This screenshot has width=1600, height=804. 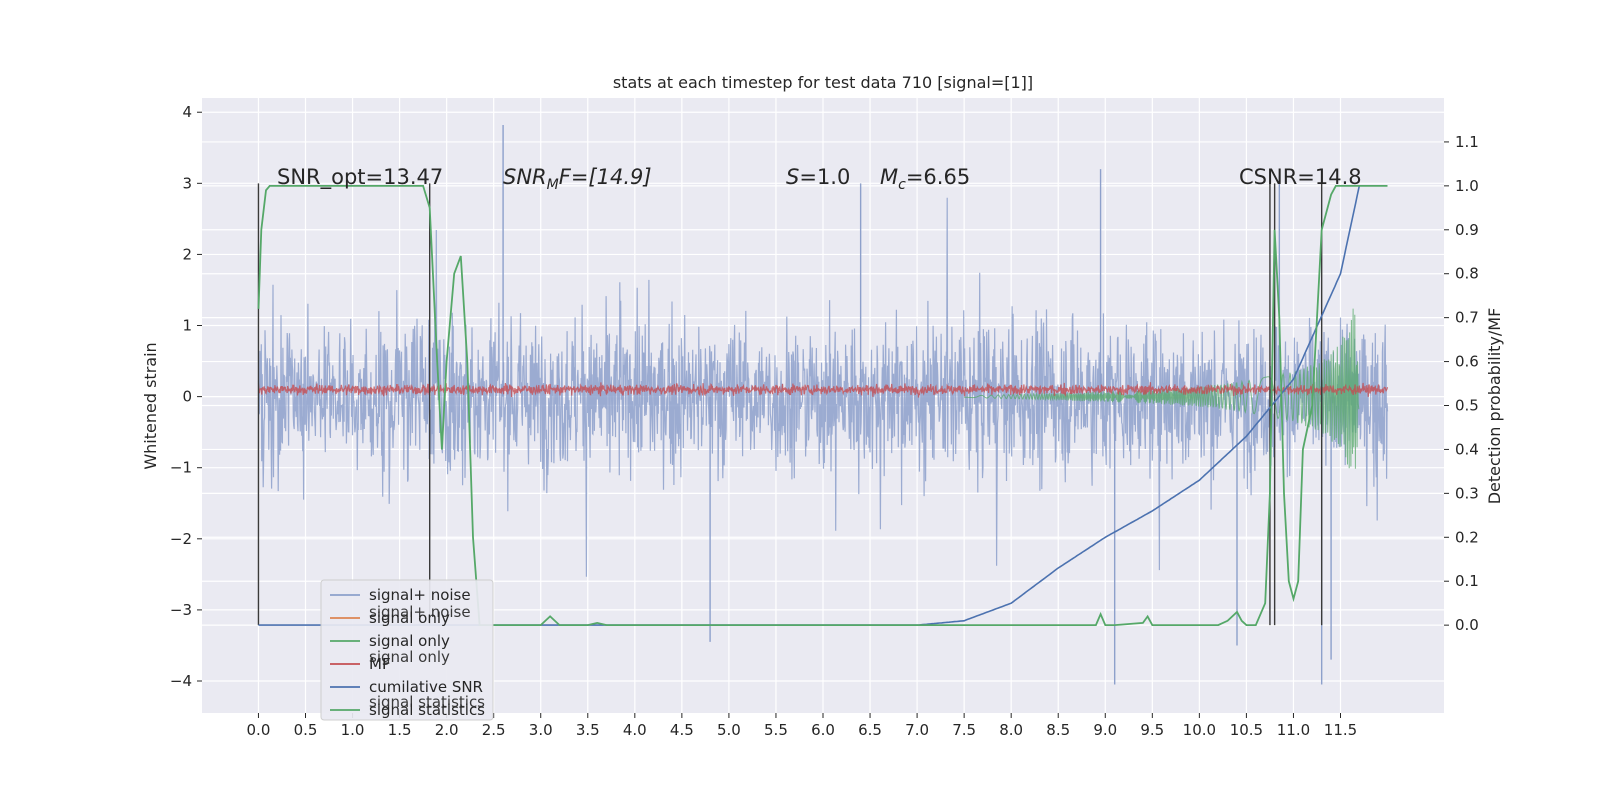 I want to click on x-tick-label: 6.5, so click(x=870, y=730).